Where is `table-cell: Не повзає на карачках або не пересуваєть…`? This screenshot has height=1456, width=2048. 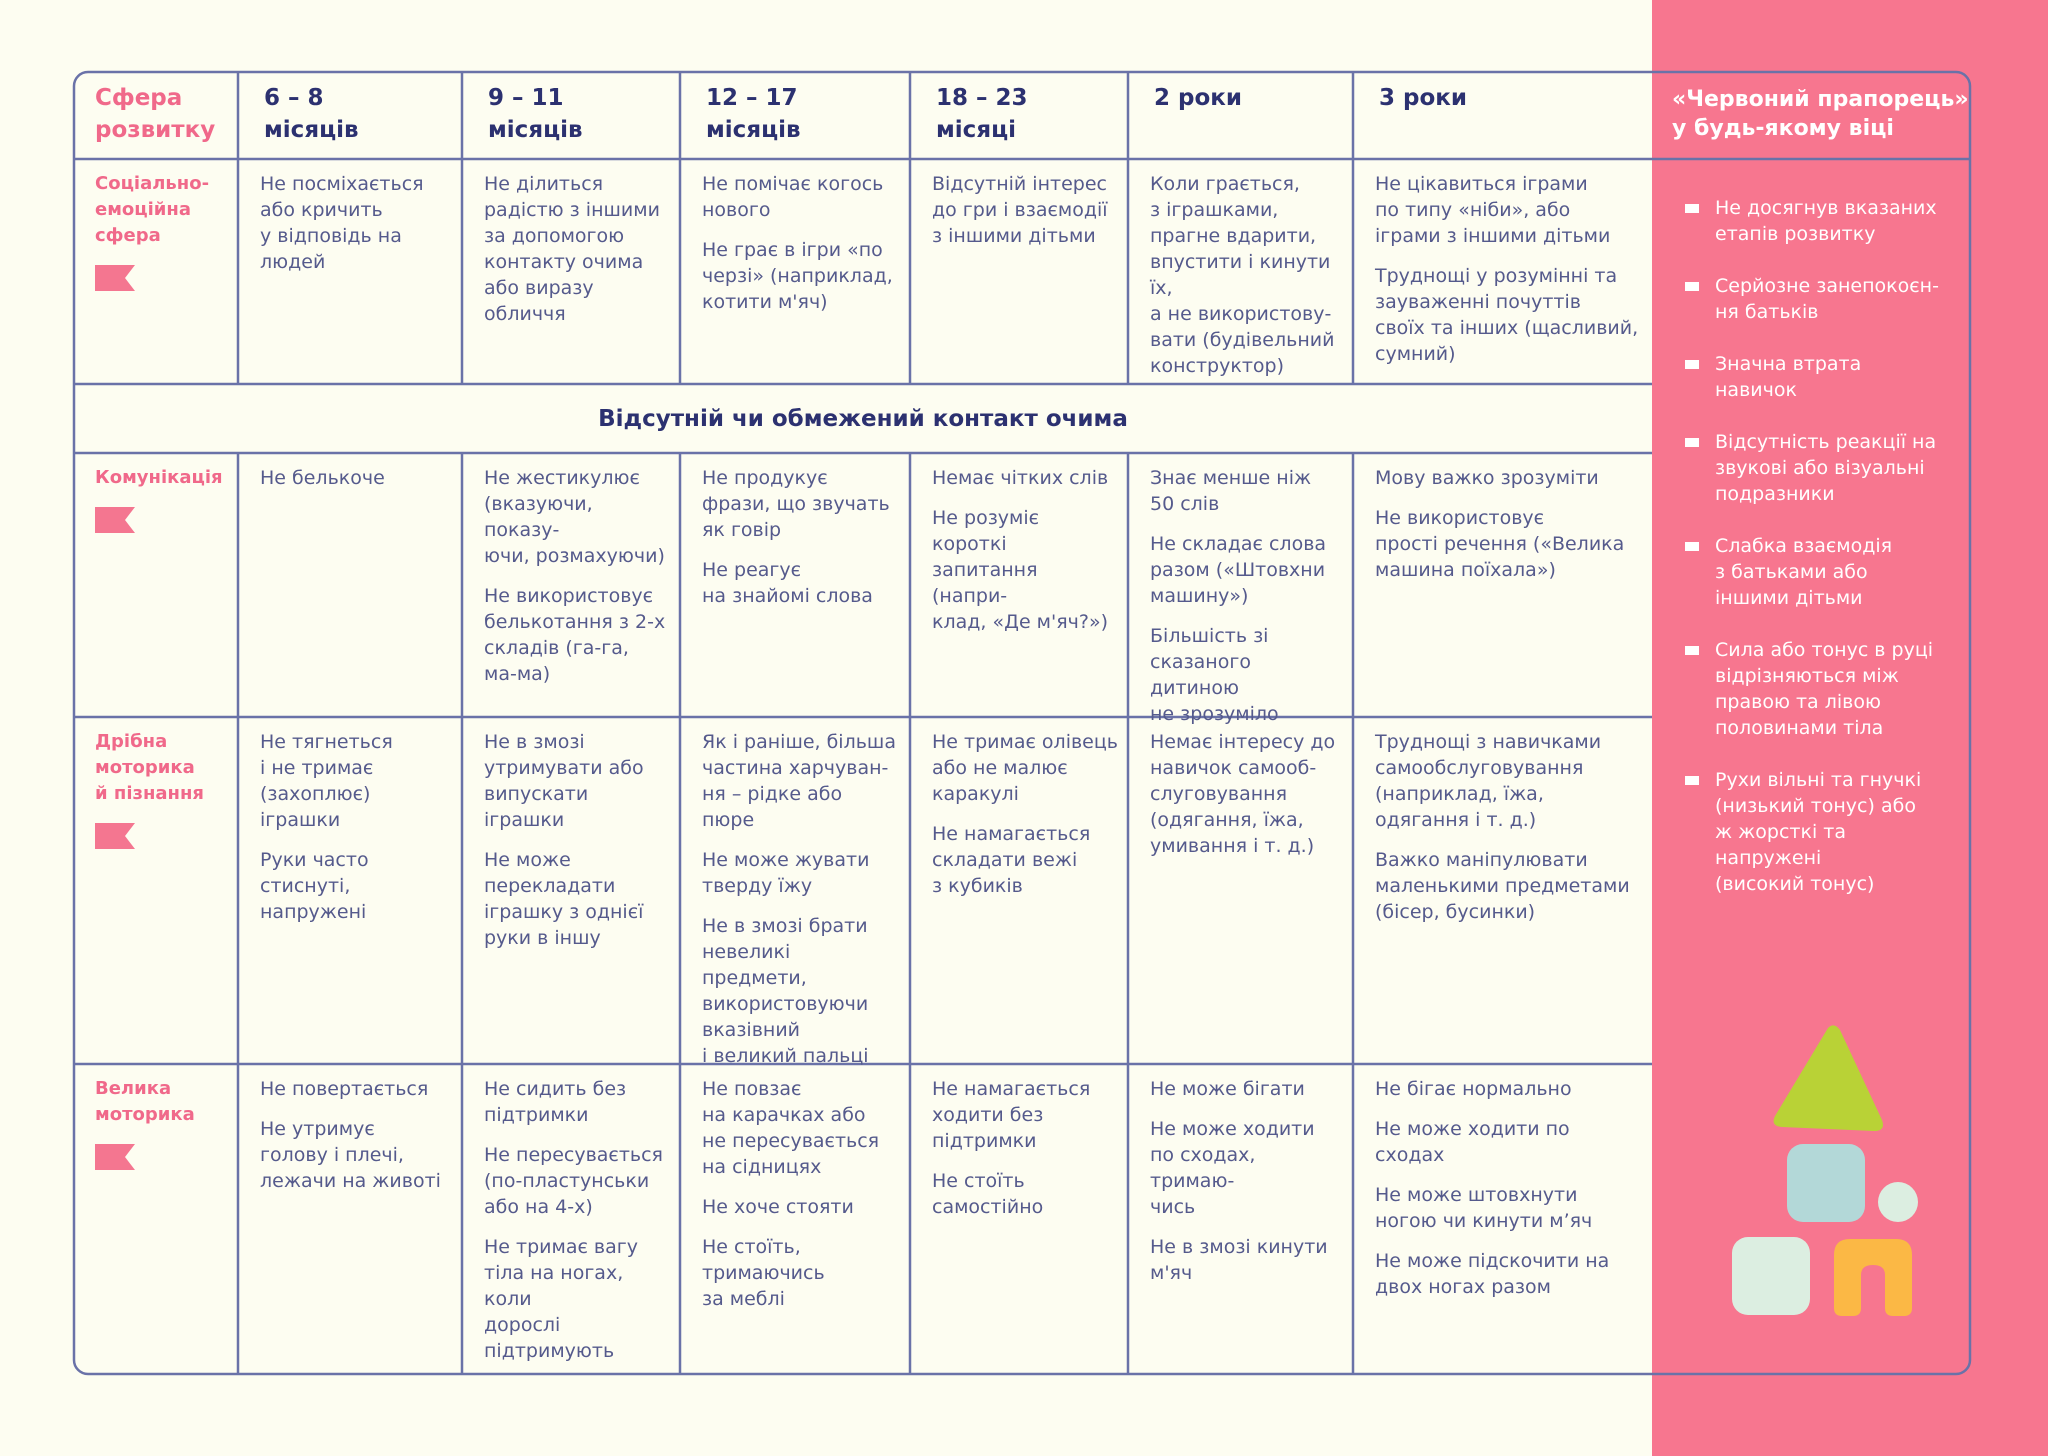 table-cell: Не повзає на карачках або не пересуваєть… is located at coordinates (795, 1219).